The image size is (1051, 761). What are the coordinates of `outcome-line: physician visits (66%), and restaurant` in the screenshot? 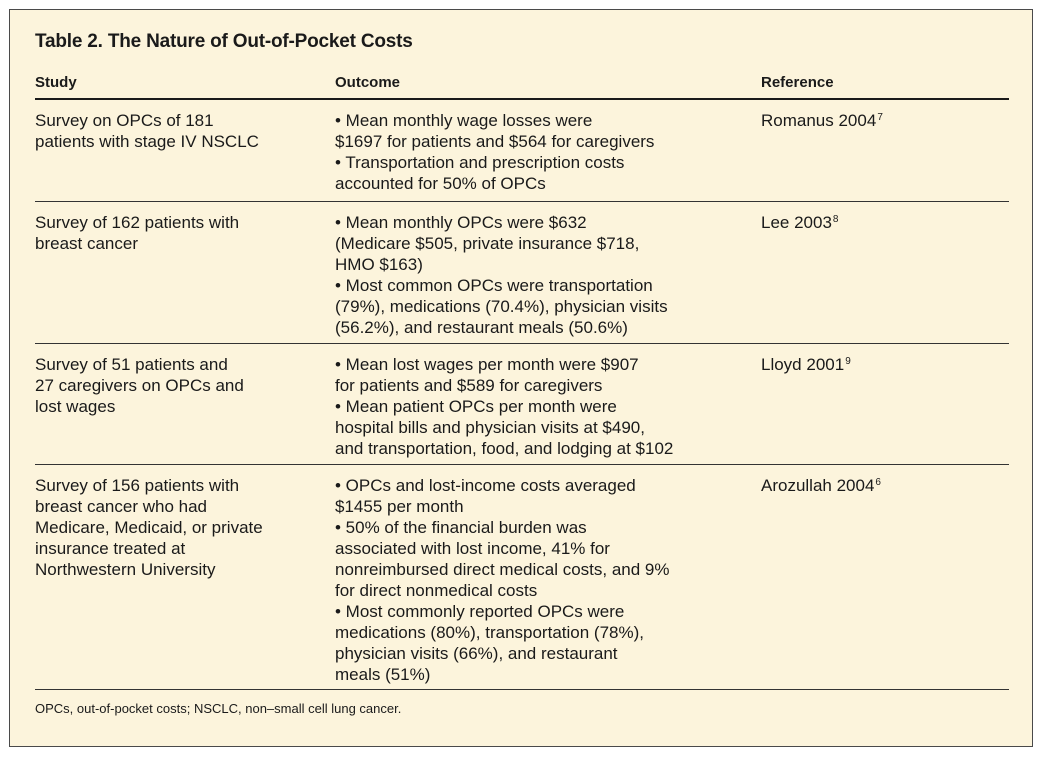 It's located at (476, 653).